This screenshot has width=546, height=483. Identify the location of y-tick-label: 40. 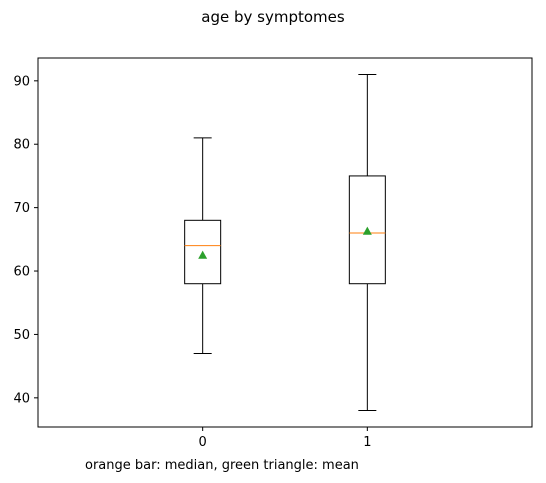
(21, 398).